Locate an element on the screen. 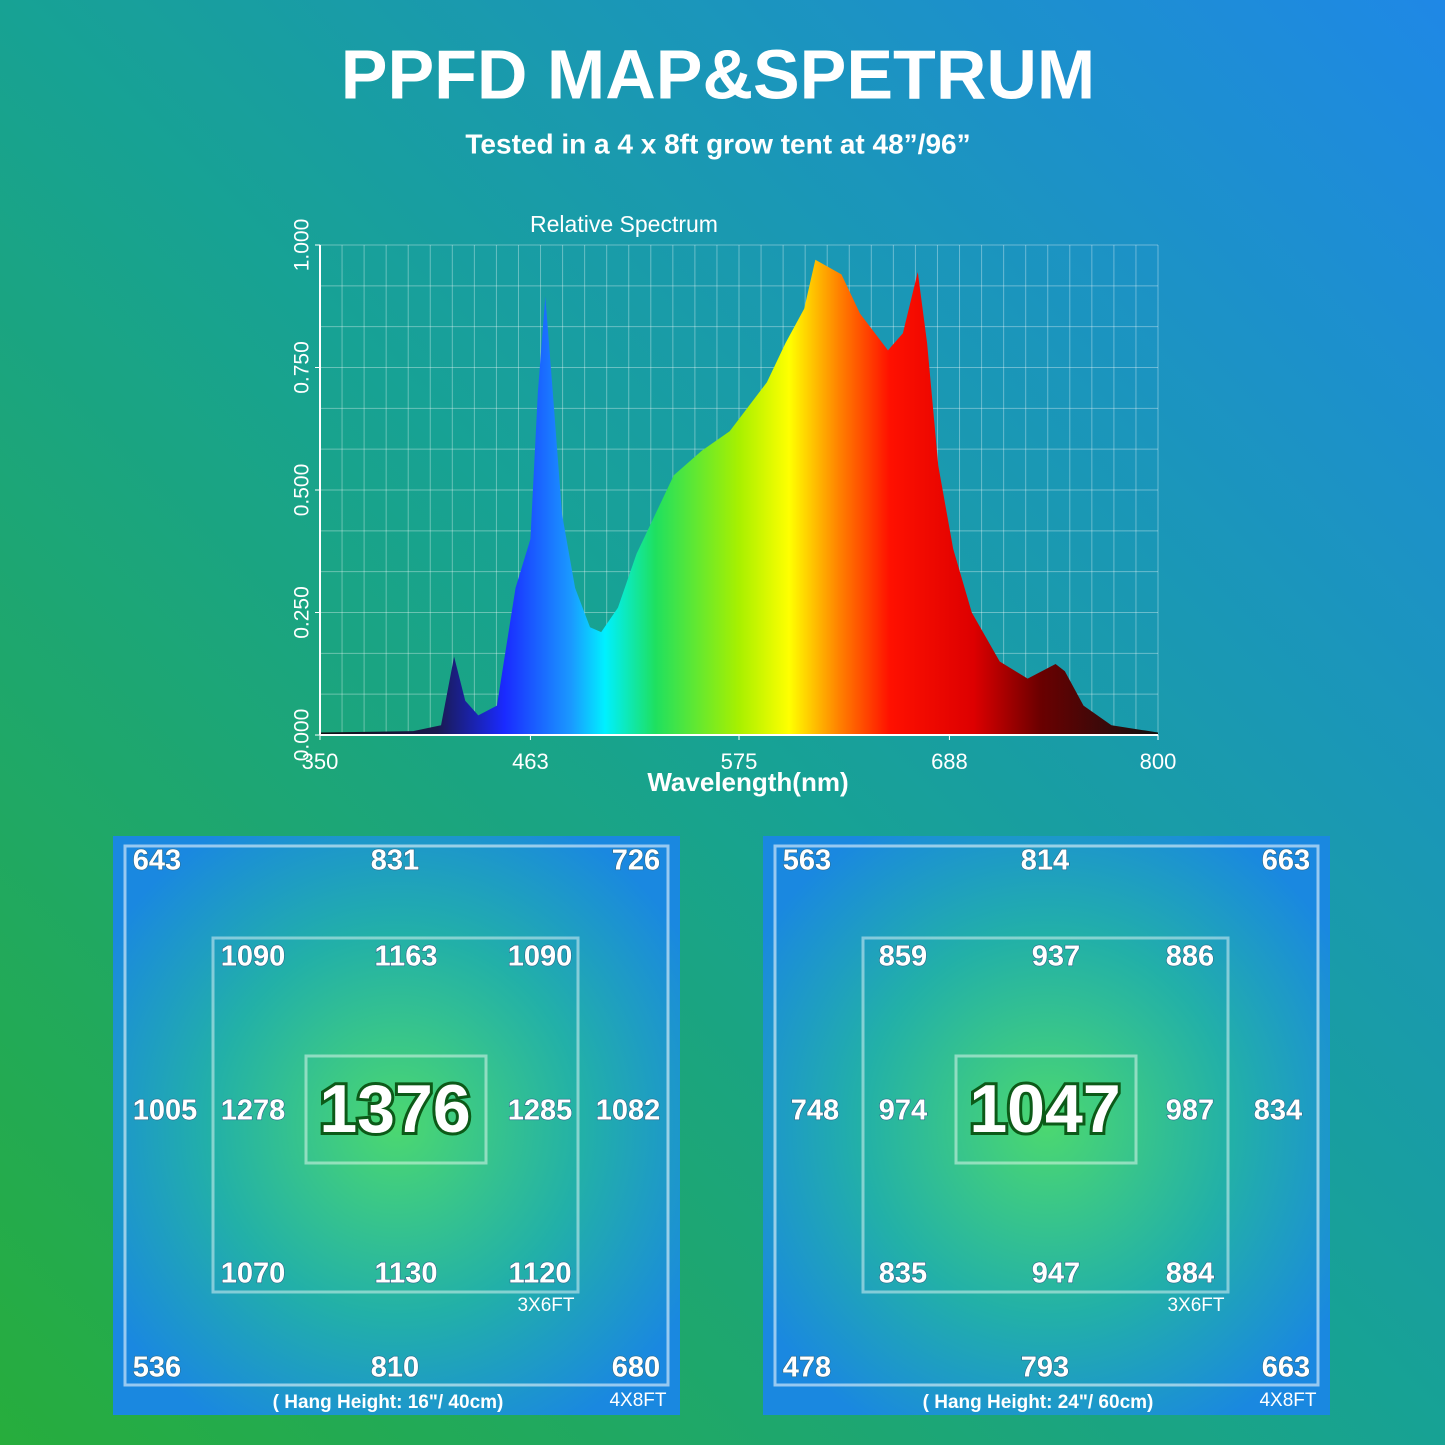  y-tick-label: 1.000 is located at coordinates (302, 245).